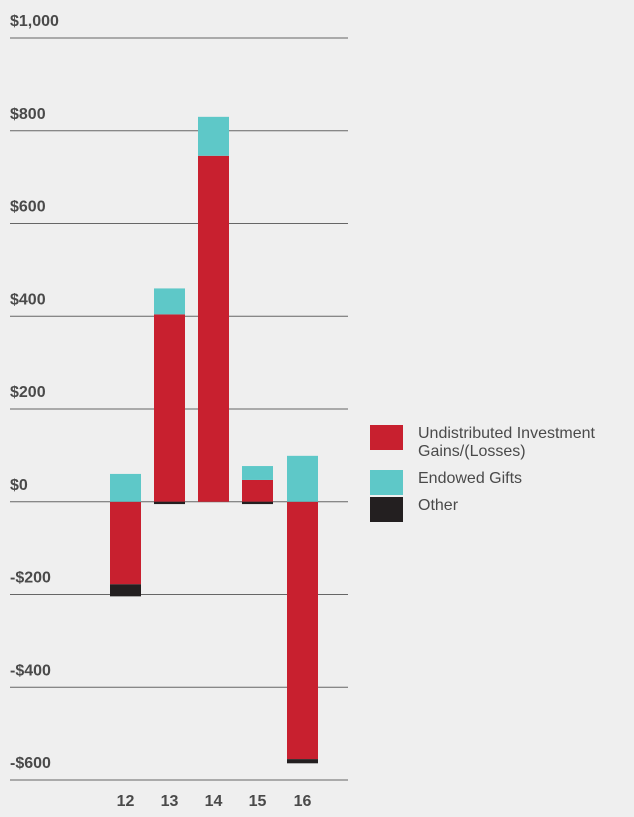  I want to click on x-tick-label: 15, so click(258, 801).